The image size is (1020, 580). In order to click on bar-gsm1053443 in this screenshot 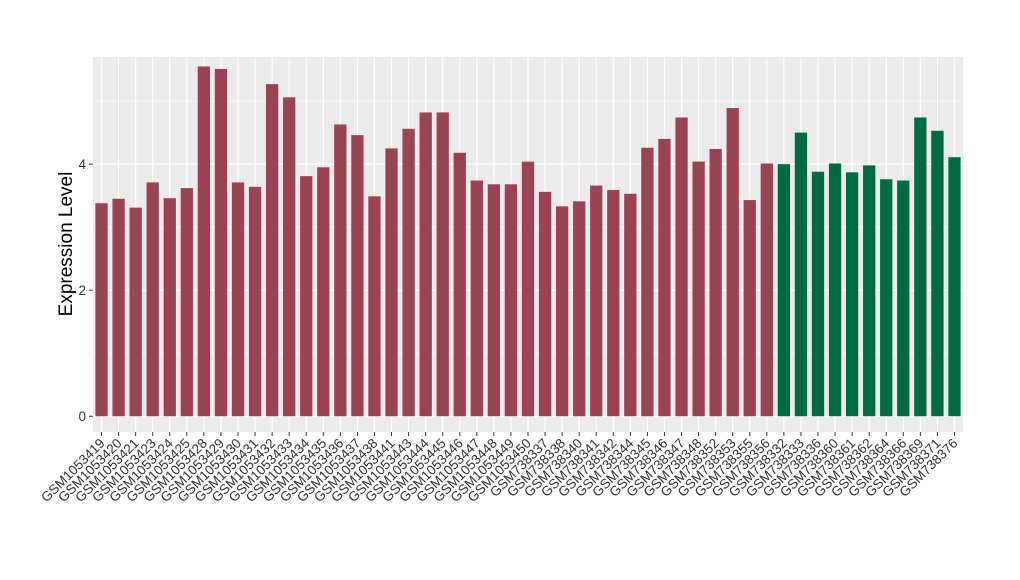, I will do `click(408, 272)`.